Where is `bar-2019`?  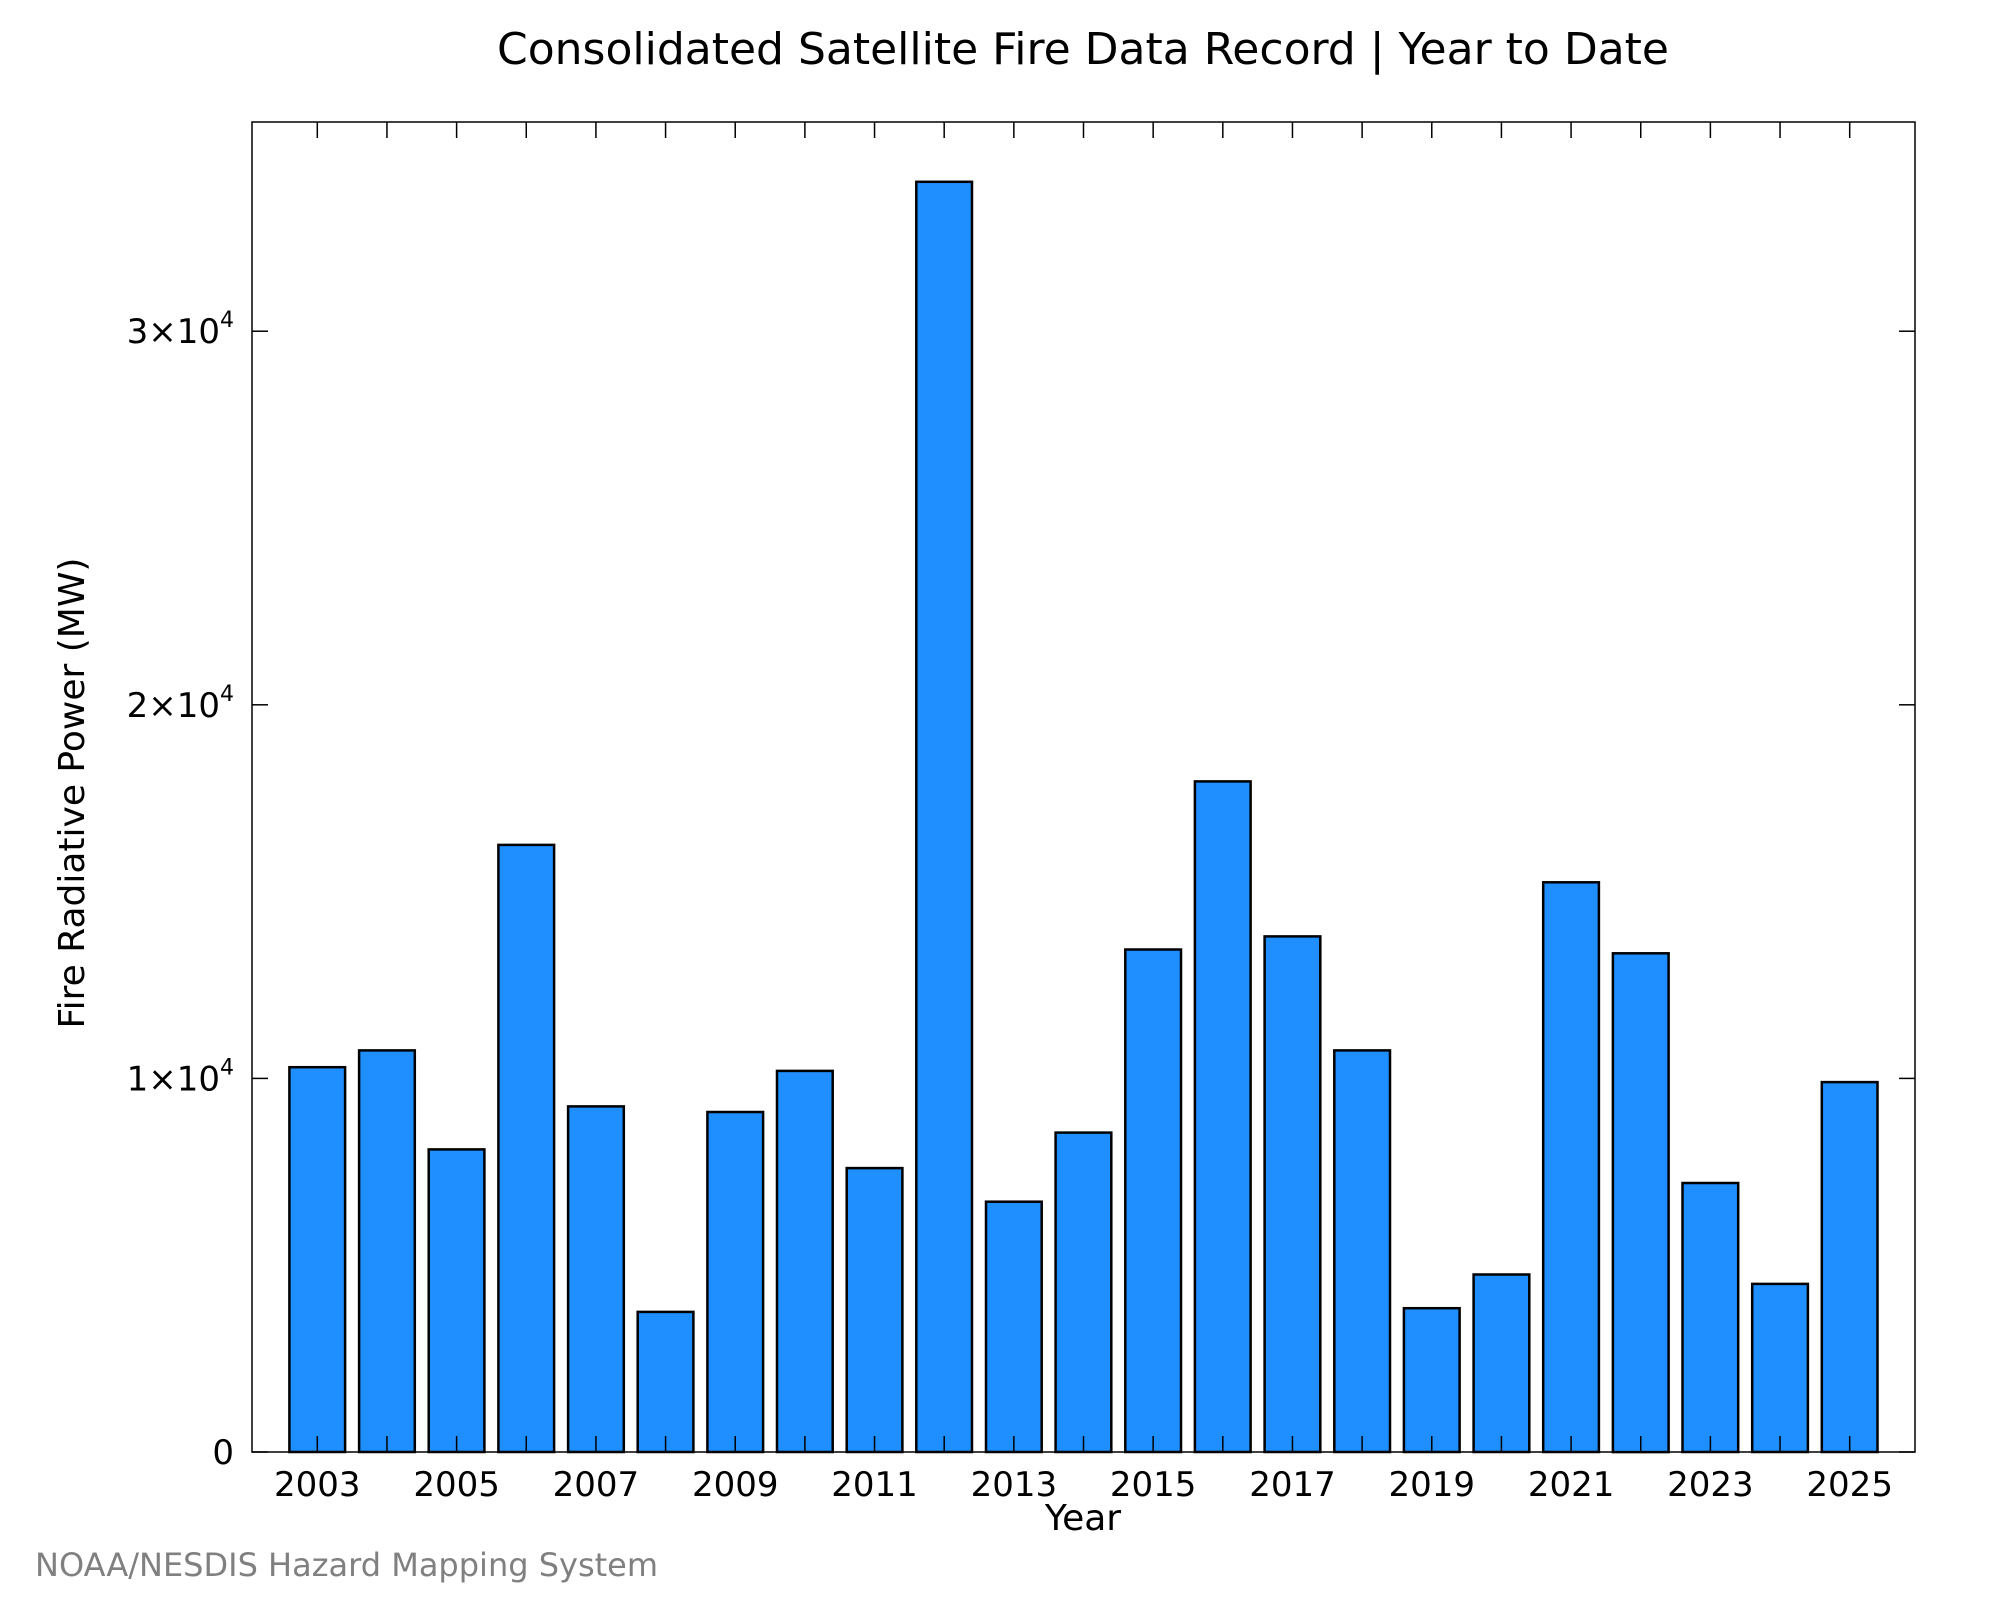
bar-2019 is located at coordinates (1431, 1380).